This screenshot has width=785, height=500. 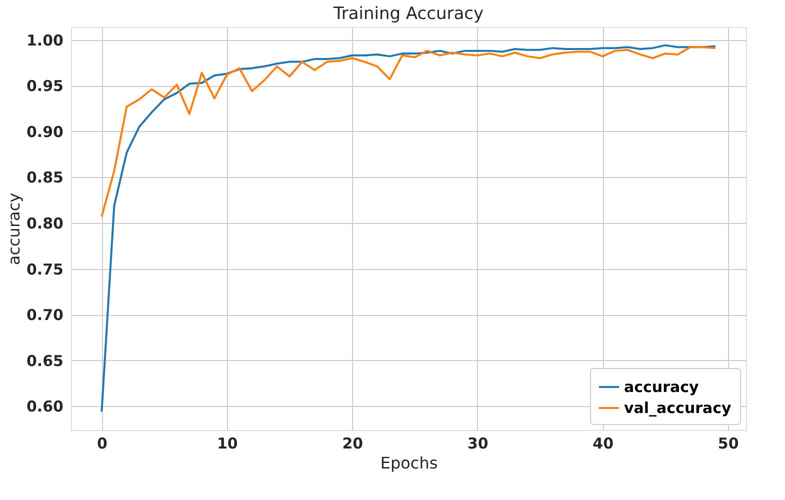 What do you see at coordinates (102, 443) in the screenshot?
I see `x-tick-label: 0` at bounding box center [102, 443].